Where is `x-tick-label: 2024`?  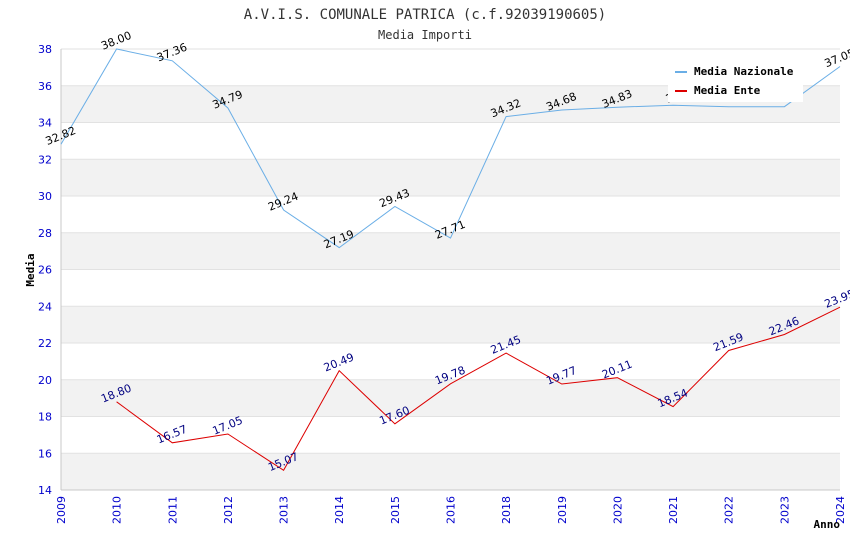
x-tick-label: 2024 is located at coordinates (840, 510).